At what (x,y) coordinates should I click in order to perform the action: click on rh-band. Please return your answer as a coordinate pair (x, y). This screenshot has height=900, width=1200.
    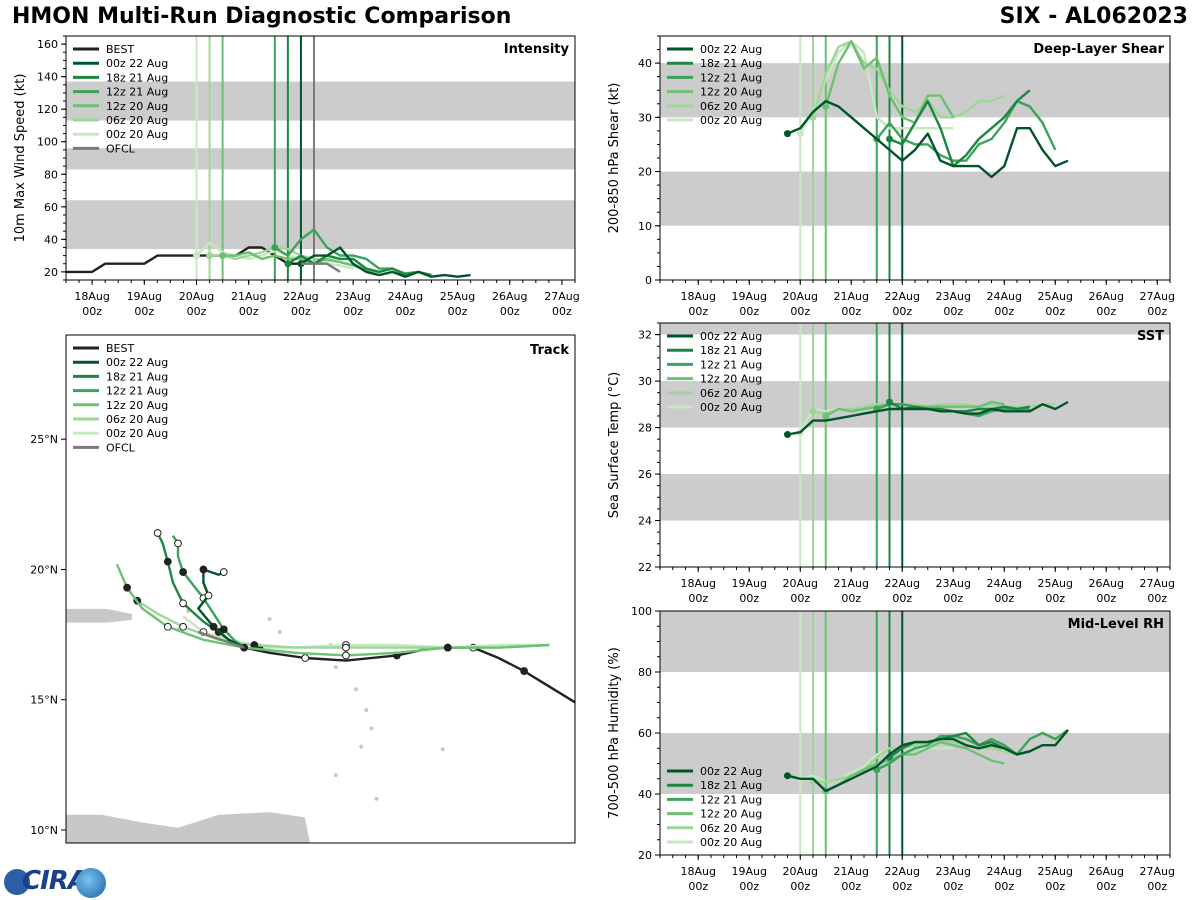
    Looking at the image, I should click on (915, 641).